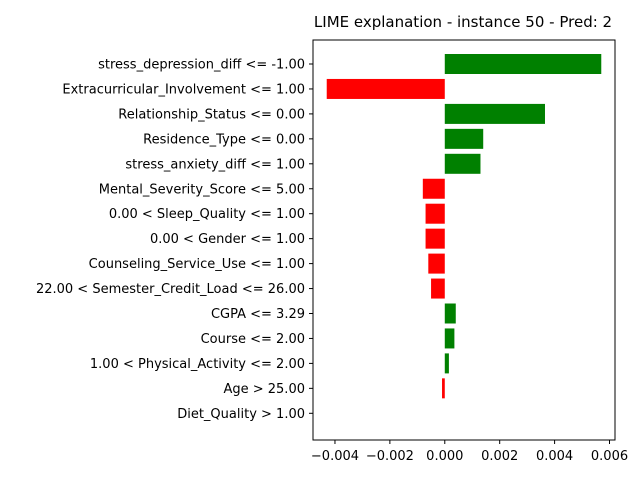  What do you see at coordinates (215, 164) in the screenshot?
I see `category-label: stress_anxiety_diff <= 1.00` at bounding box center [215, 164].